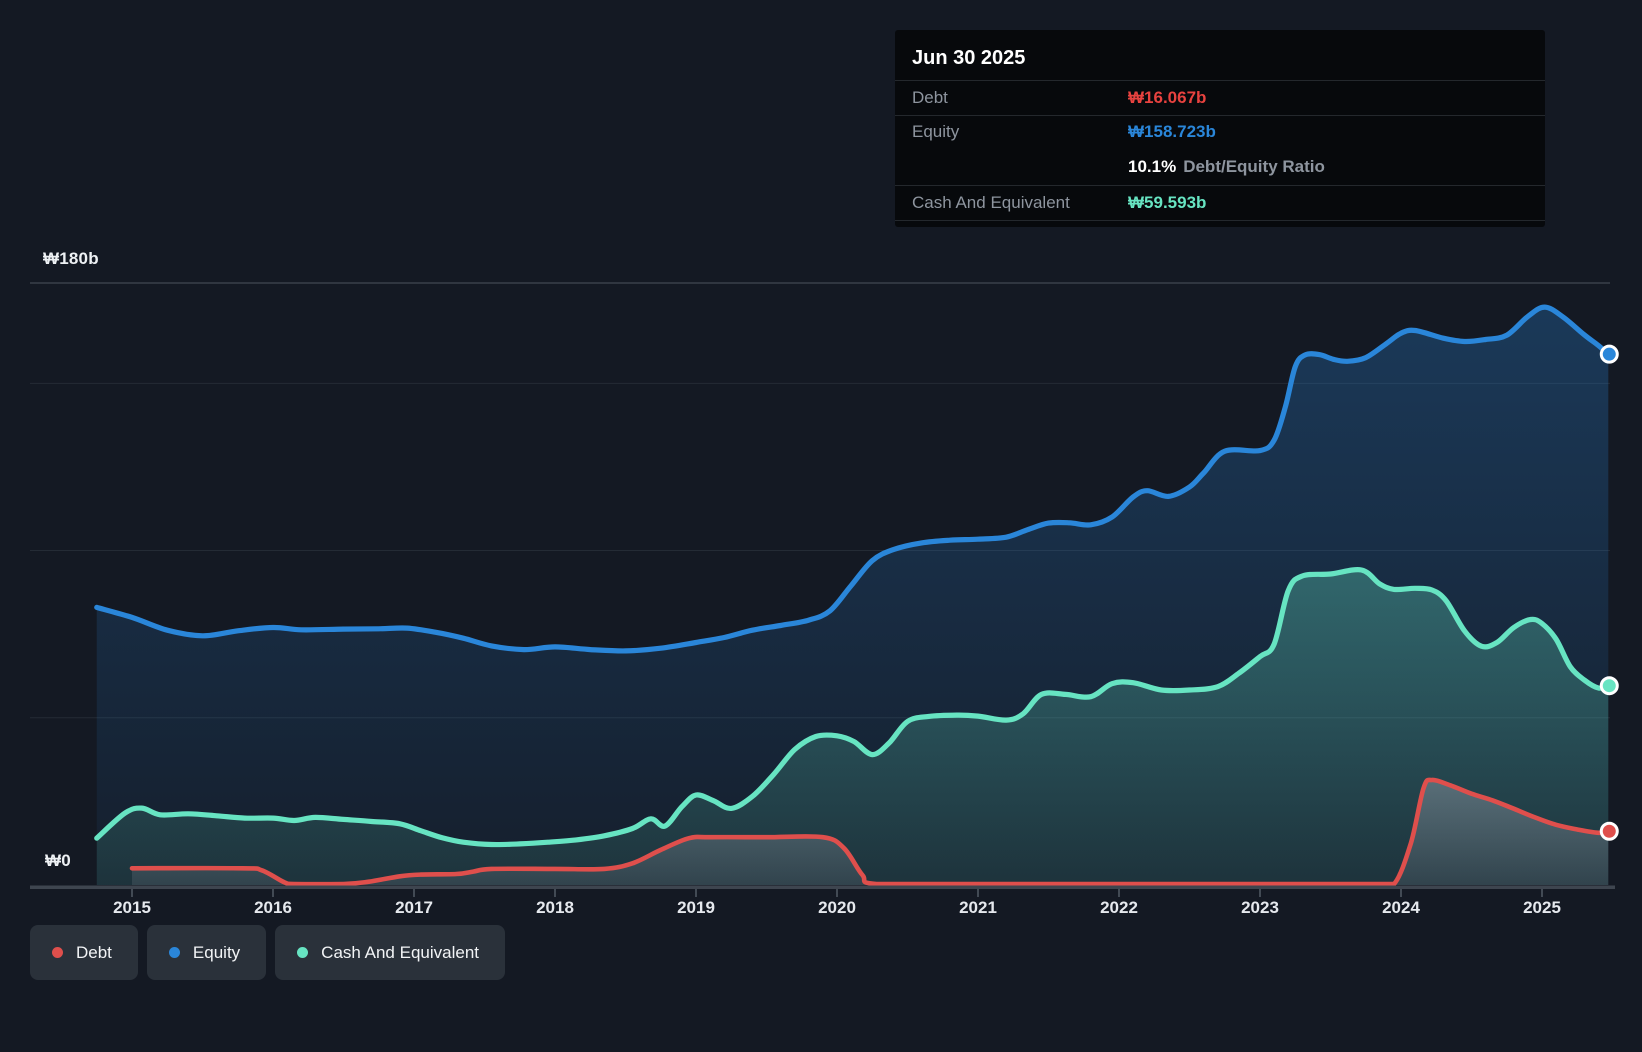 The height and width of the screenshot is (1052, 1642). What do you see at coordinates (216, 952) in the screenshot?
I see `legend-label: Equity` at bounding box center [216, 952].